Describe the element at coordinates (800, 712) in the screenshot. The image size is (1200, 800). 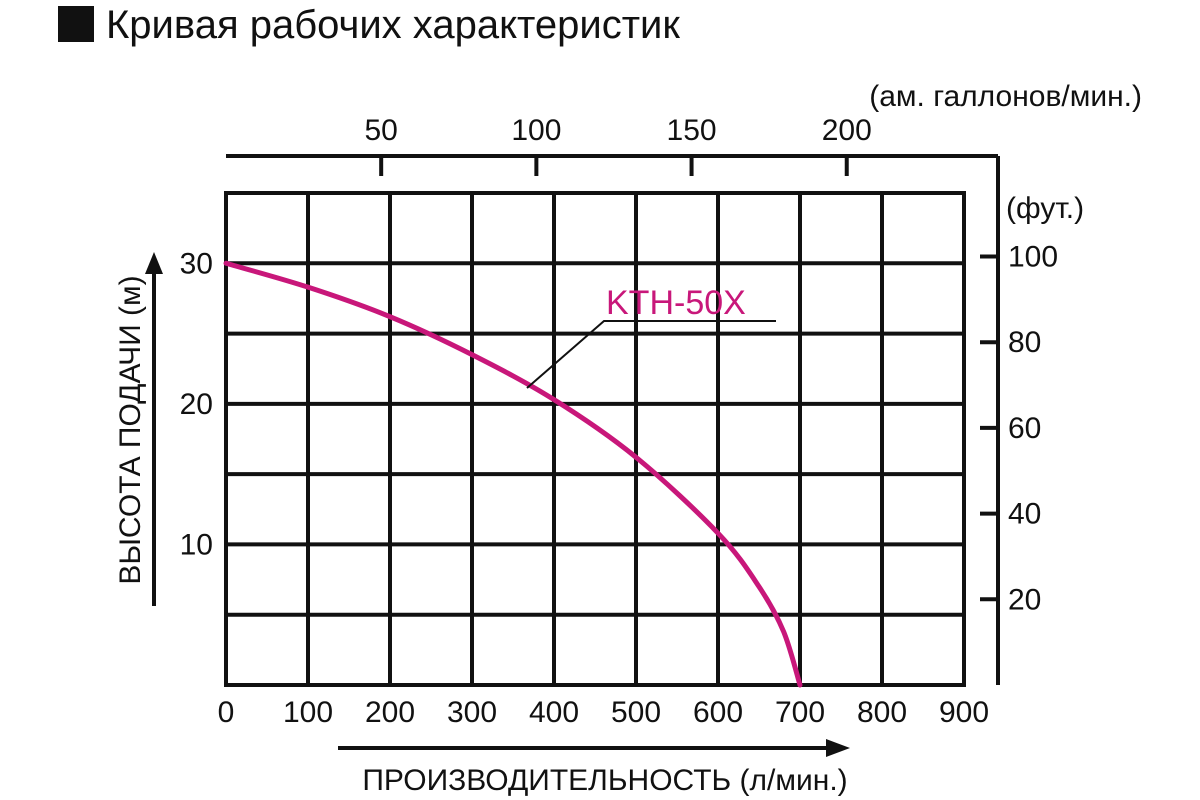
I see `x-tick-label: 700` at that location.